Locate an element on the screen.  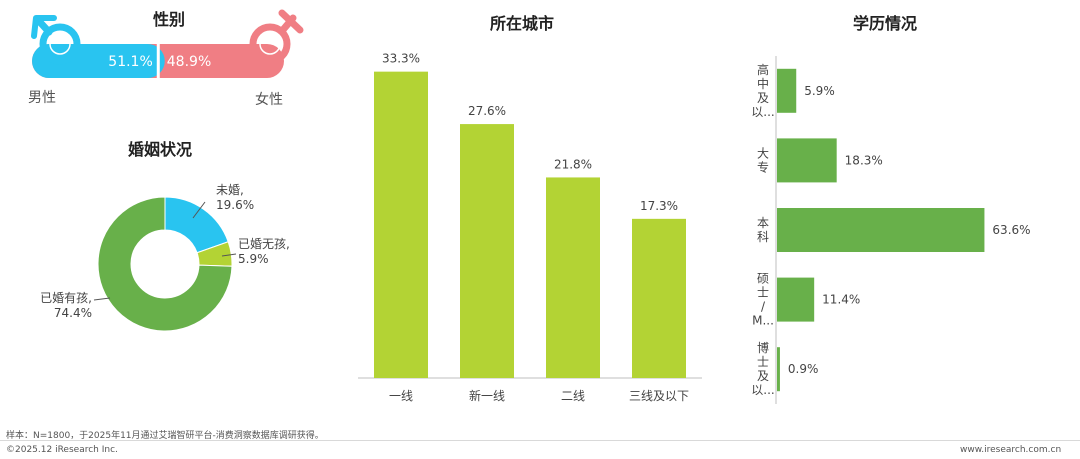
education-category-label: 中 is located at coordinates (763, 83).